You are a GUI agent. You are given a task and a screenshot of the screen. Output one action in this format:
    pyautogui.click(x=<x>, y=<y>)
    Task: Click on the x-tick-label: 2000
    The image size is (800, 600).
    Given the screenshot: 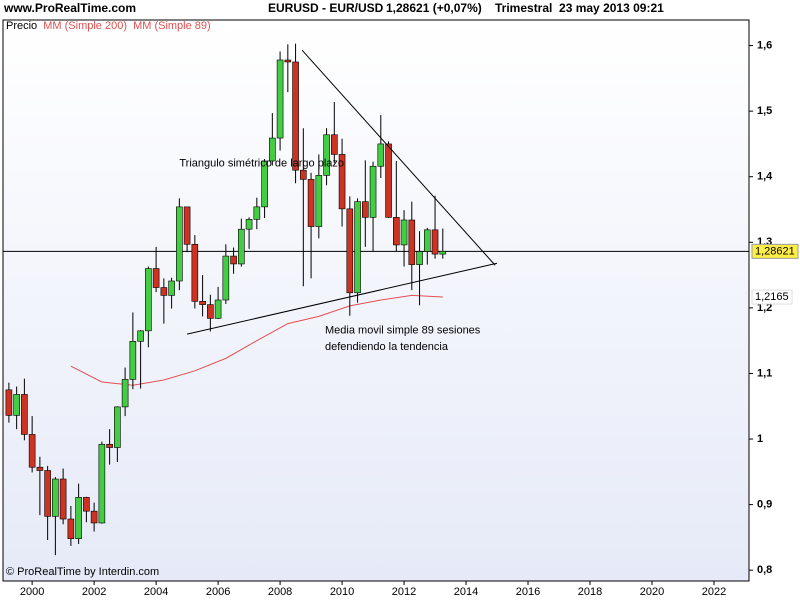 What is the action you would take?
    pyautogui.click(x=32, y=592)
    